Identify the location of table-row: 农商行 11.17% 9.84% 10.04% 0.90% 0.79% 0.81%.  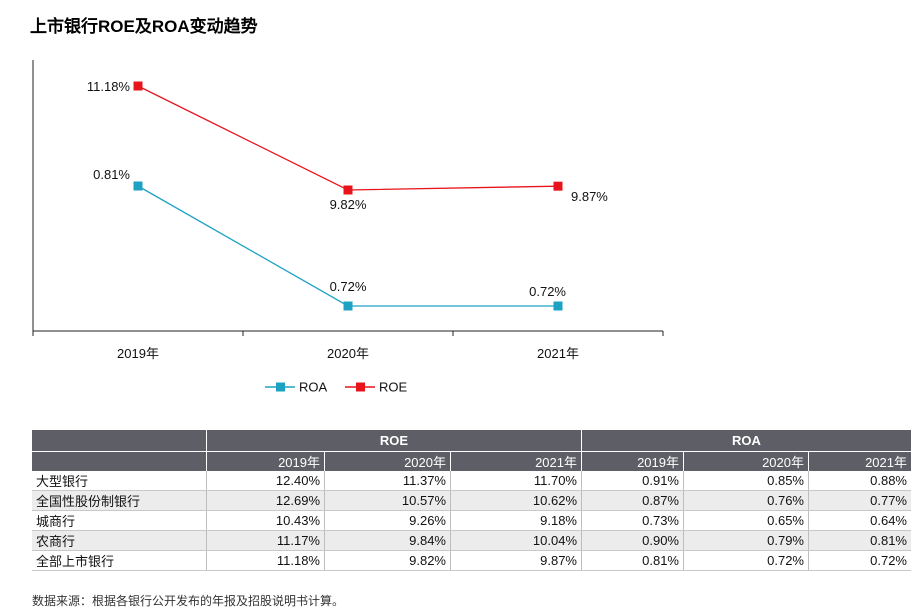
(471, 540).